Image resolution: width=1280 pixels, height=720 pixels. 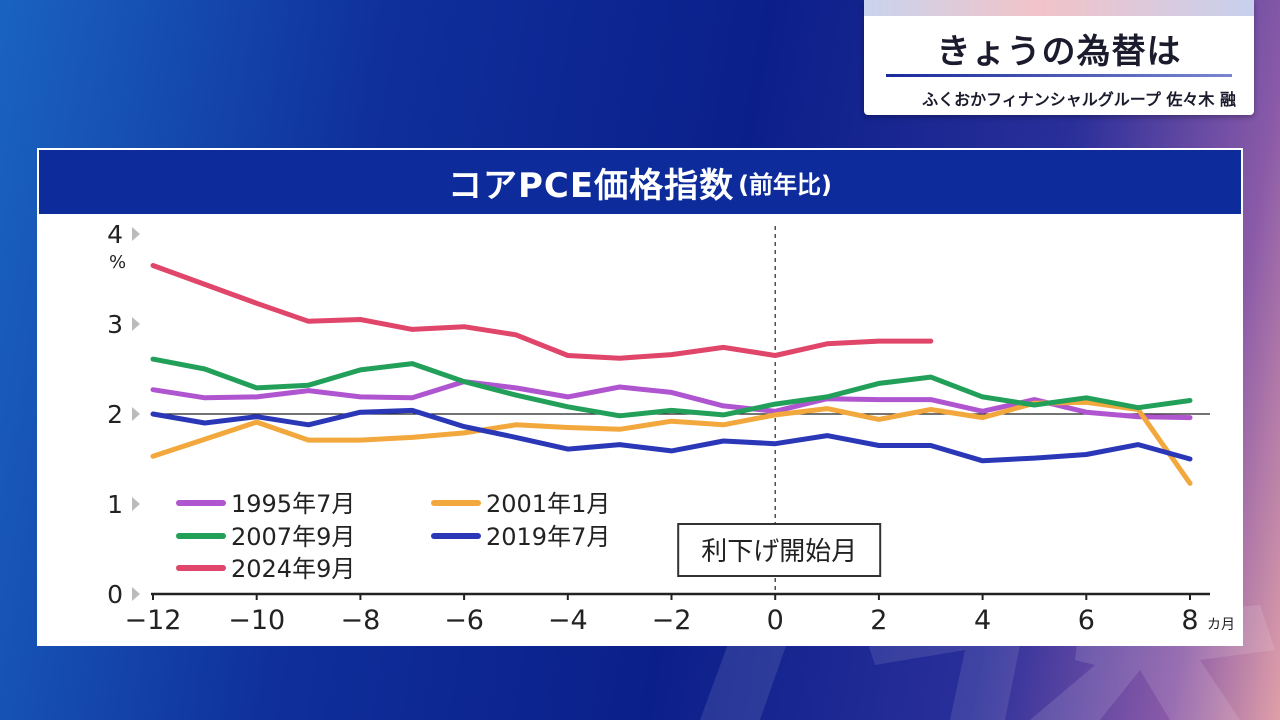 What do you see at coordinates (671, 387) in the screenshot?
I see `series-line-2007年9月` at bounding box center [671, 387].